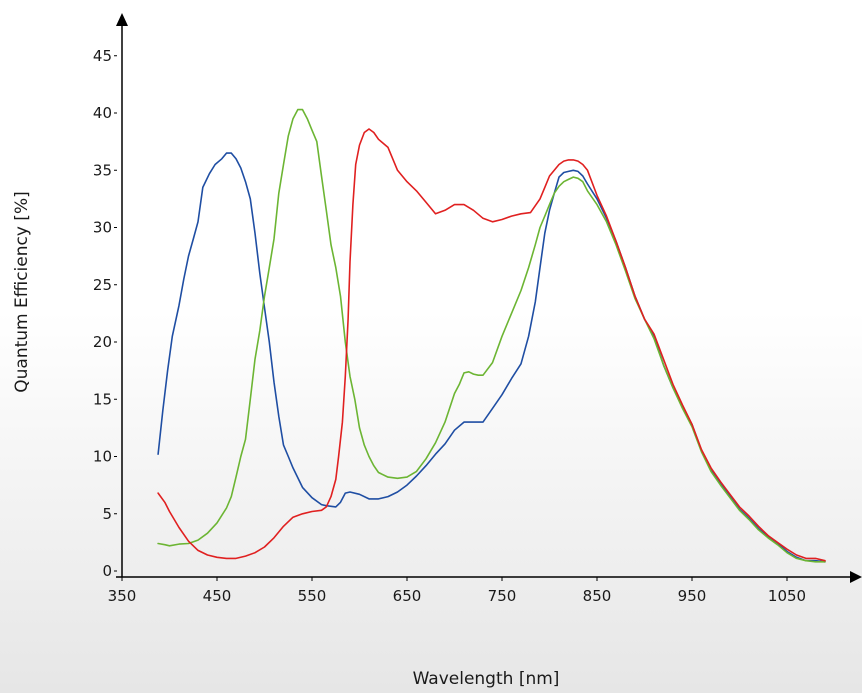  What do you see at coordinates (217, 596) in the screenshot?
I see `x-tick-label: 450` at bounding box center [217, 596].